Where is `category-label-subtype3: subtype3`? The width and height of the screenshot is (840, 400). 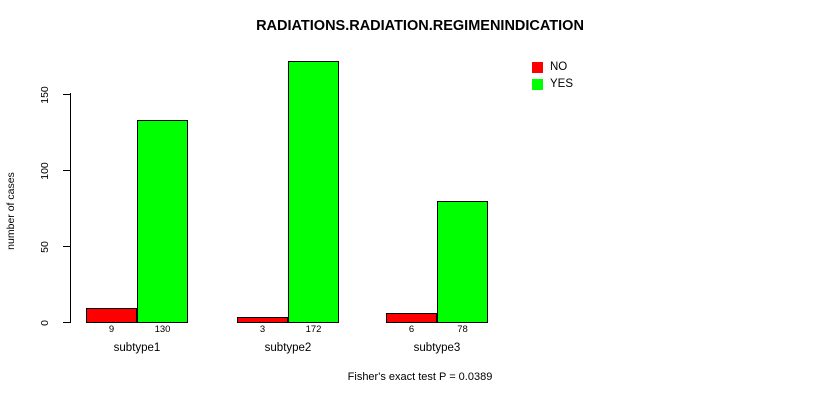
category-label-subtype3: subtype3 is located at coordinates (437, 348).